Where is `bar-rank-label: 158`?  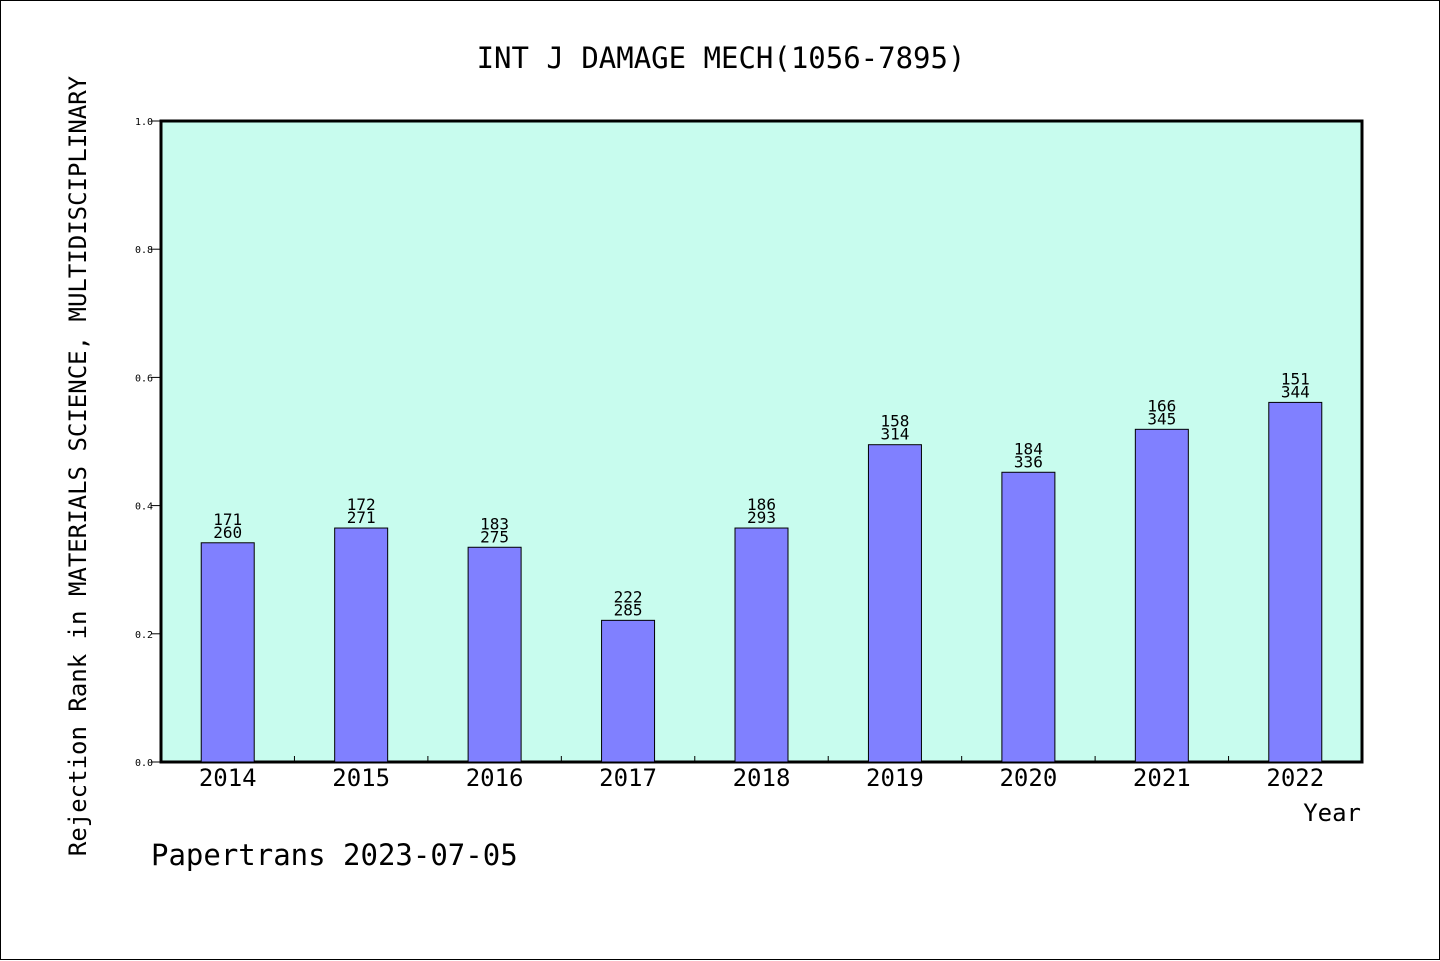
bar-rank-label: 158 is located at coordinates (894, 421).